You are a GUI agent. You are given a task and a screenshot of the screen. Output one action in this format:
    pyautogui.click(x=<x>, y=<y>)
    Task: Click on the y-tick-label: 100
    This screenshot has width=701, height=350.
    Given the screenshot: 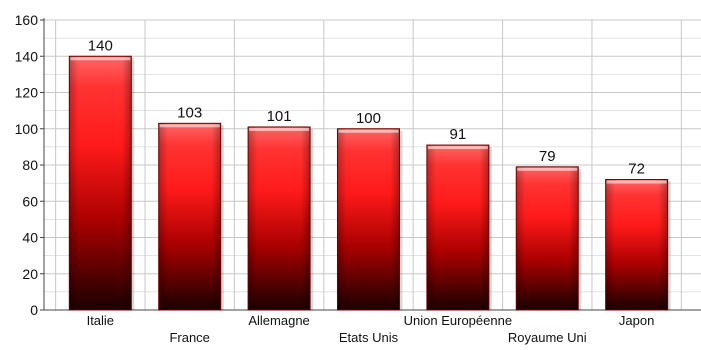 What is the action you would take?
    pyautogui.click(x=27, y=129)
    